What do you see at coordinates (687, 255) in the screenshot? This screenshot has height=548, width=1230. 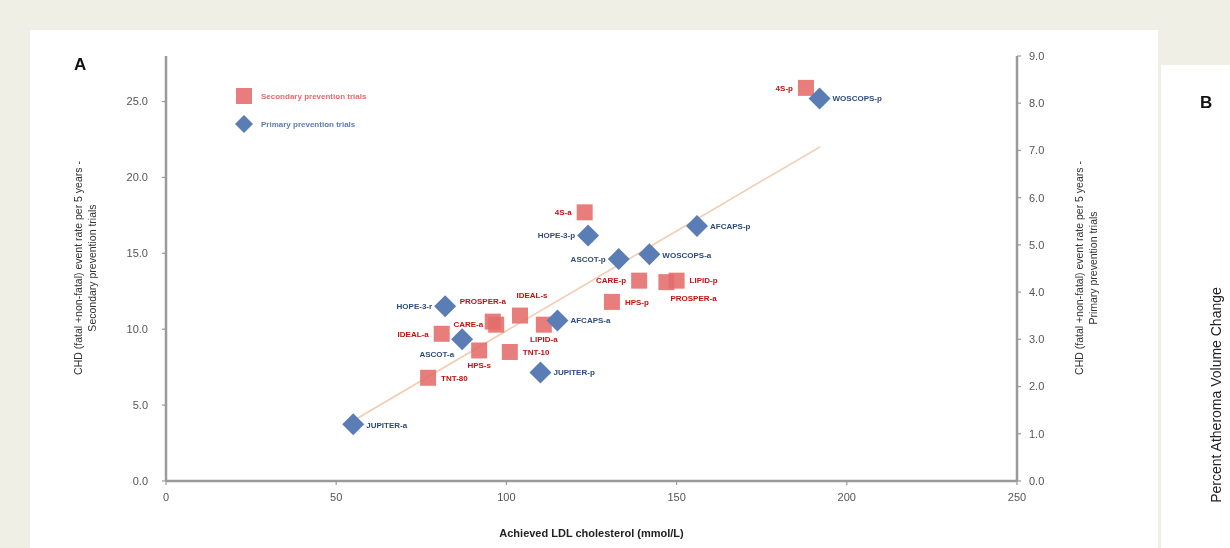 I see `annotation: WOSCOPS-a` at bounding box center [687, 255].